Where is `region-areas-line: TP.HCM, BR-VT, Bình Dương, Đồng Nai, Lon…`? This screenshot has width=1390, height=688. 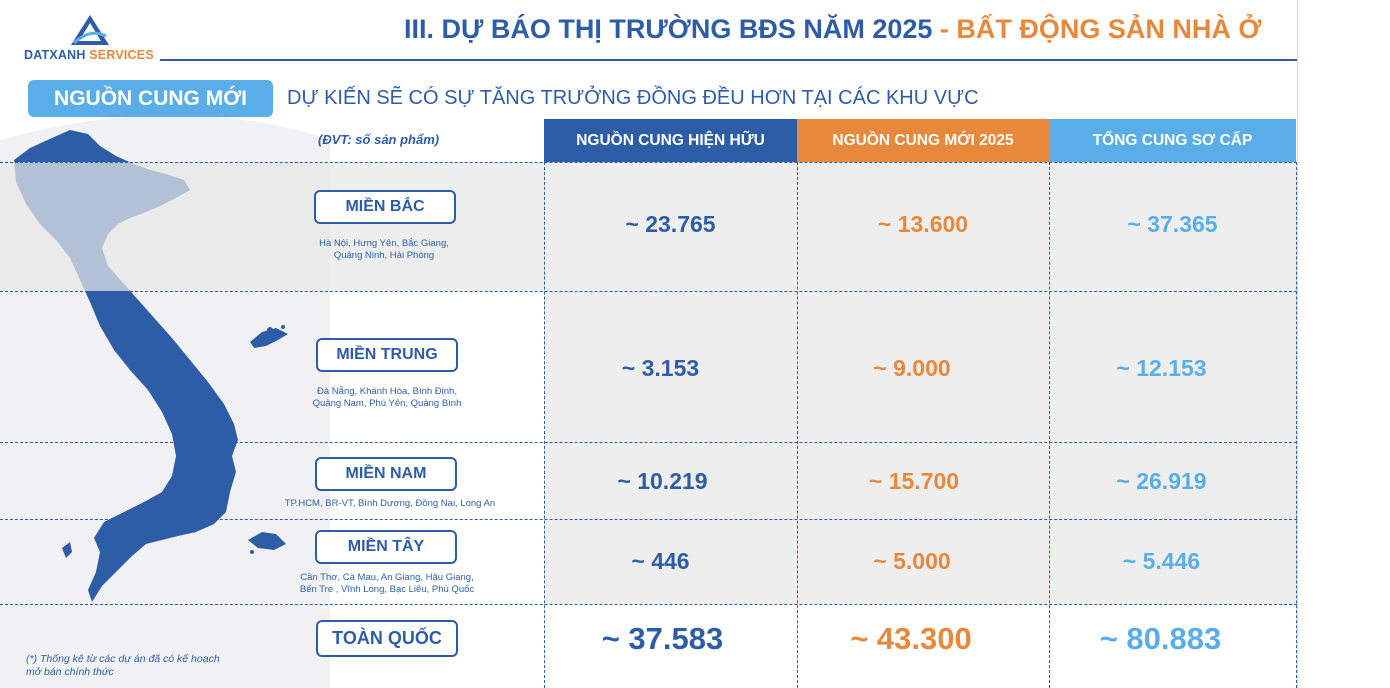 region-areas-line: TP.HCM, BR-VT, Bình Dương, Đồng Nai, Lon… is located at coordinates (390, 503).